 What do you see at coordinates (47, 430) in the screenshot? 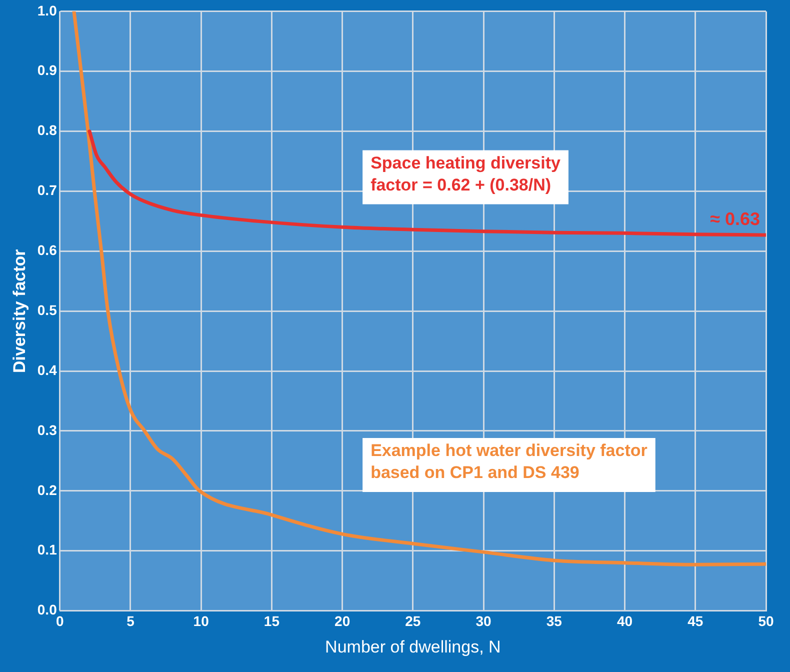
I see `y-tick-label: 0.3` at bounding box center [47, 430].